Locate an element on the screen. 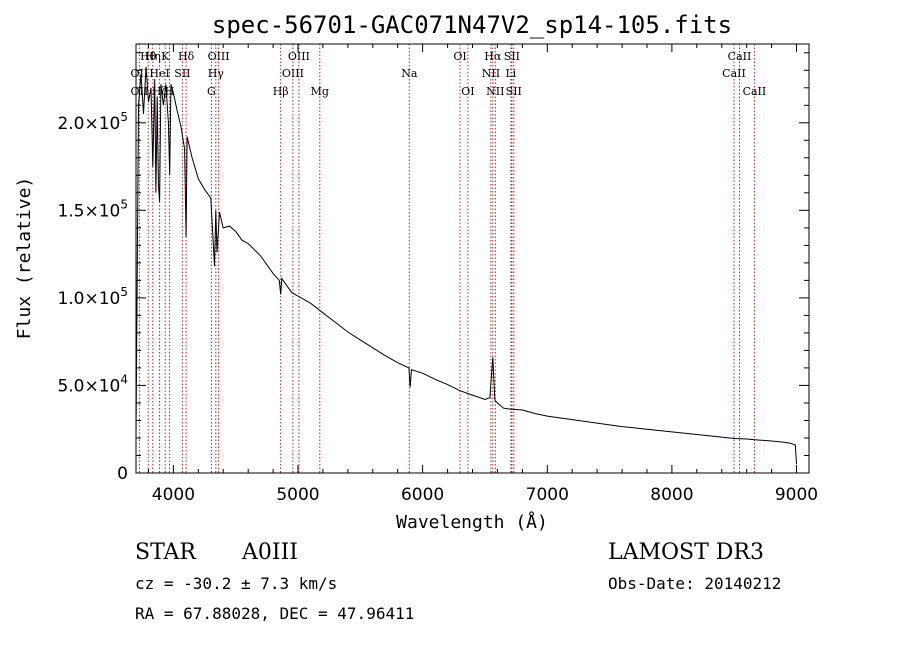  redshift-velocity: cz = -30.2 ± 7.3 km/s is located at coordinates (236, 583).